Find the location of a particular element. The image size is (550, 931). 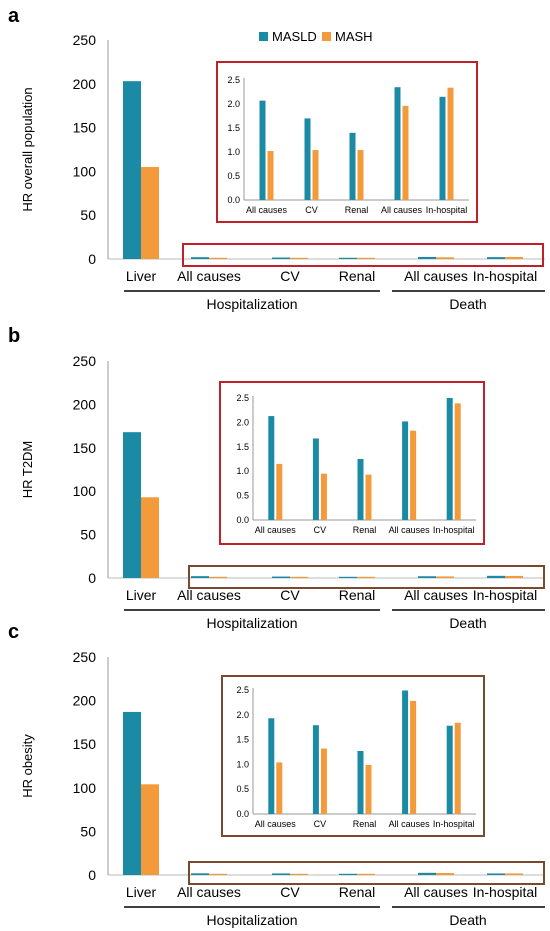

legend: MASLD MASH is located at coordinates (316, 36).